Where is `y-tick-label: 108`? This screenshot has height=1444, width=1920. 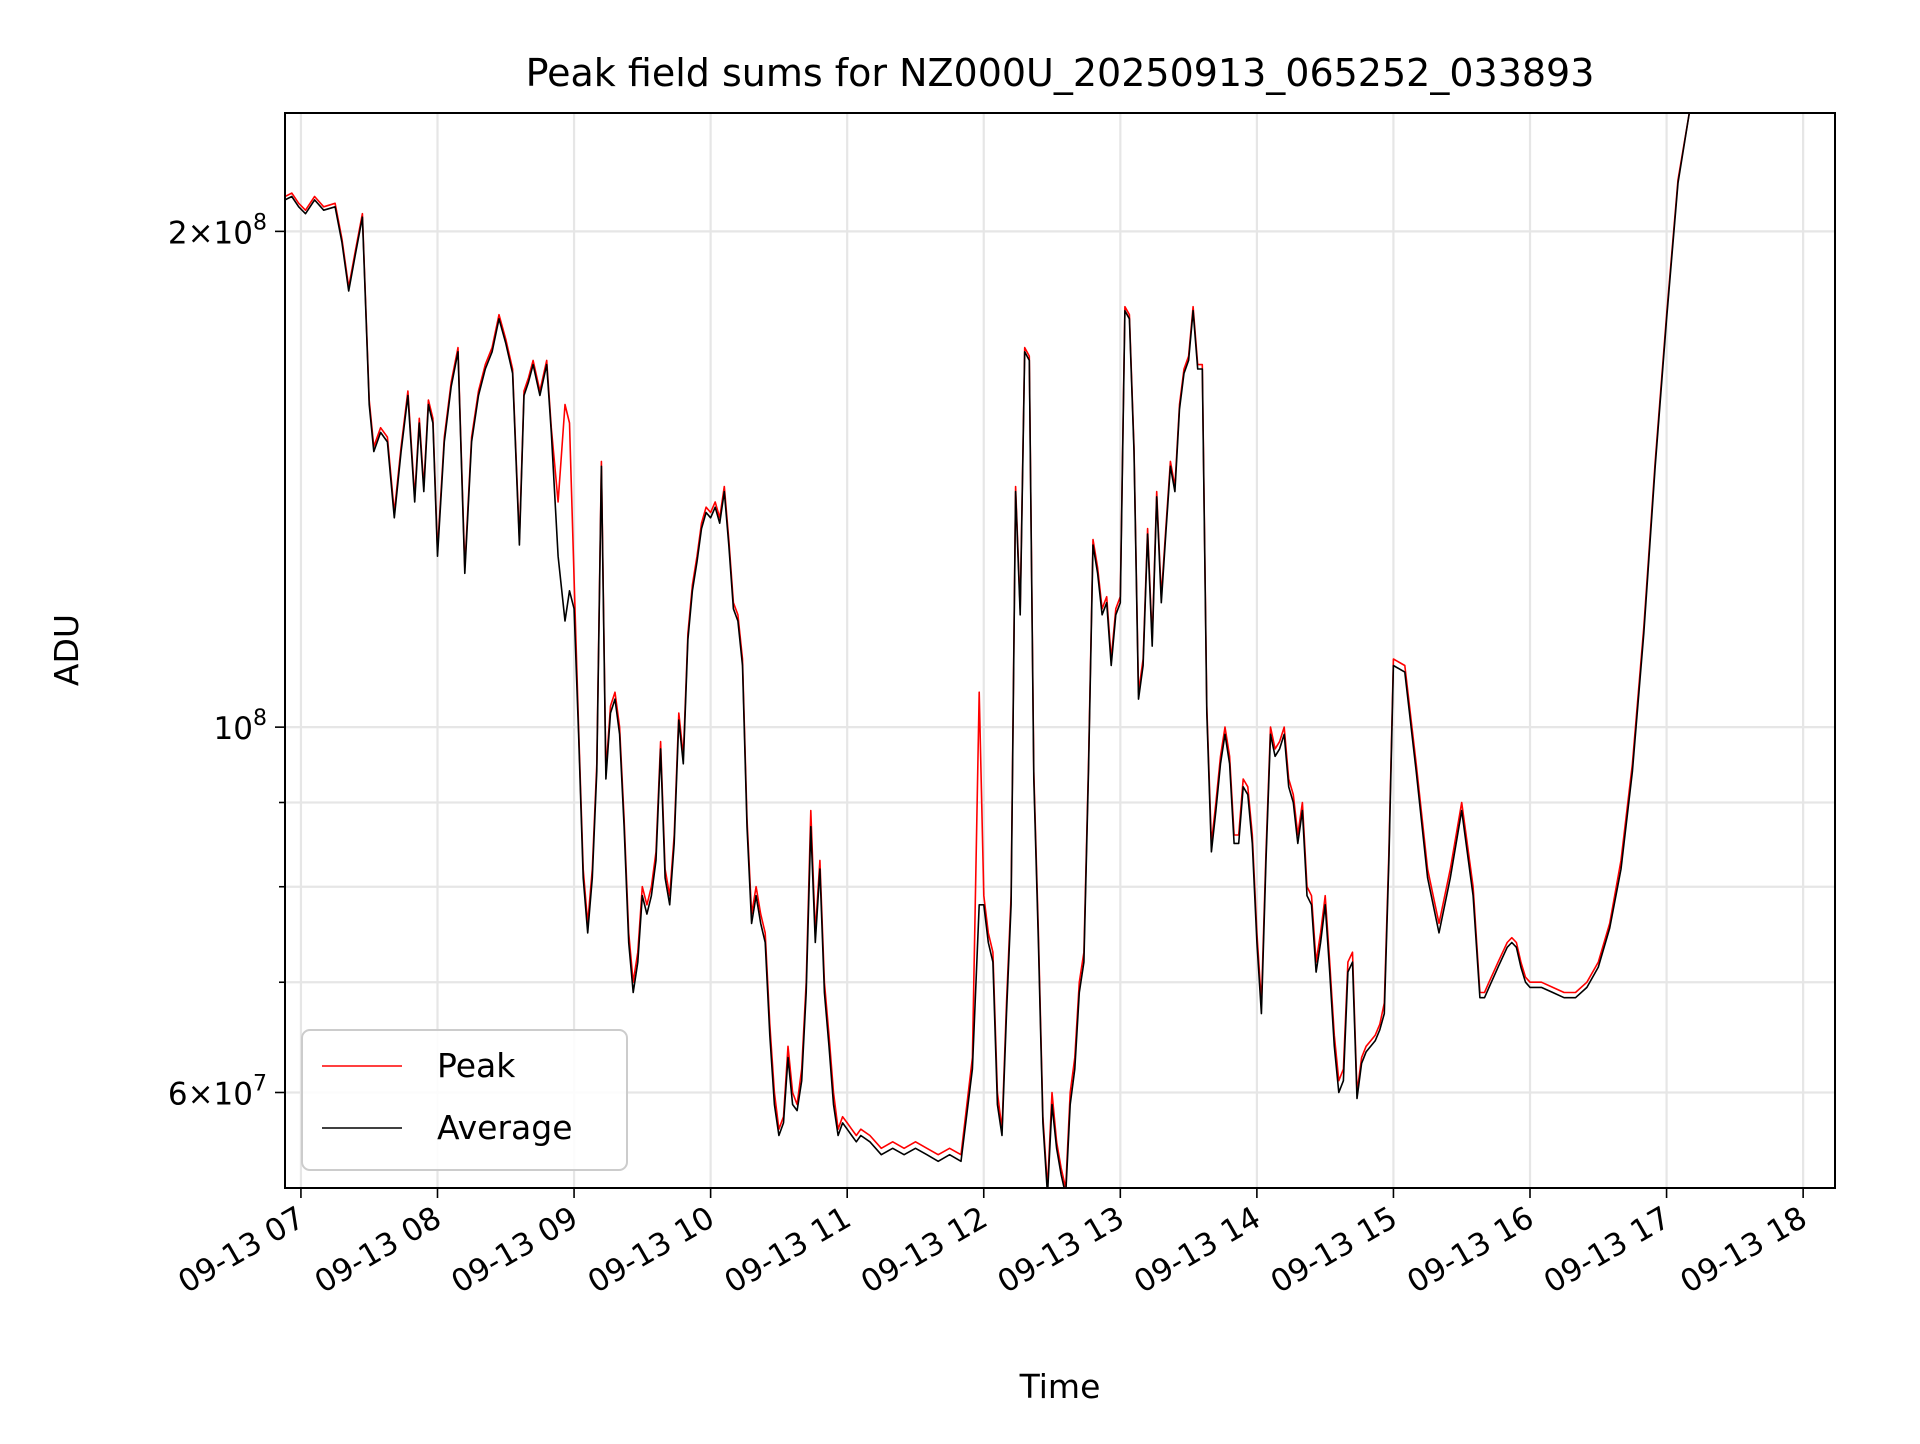
y-tick-label: 108 is located at coordinates (240, 726).